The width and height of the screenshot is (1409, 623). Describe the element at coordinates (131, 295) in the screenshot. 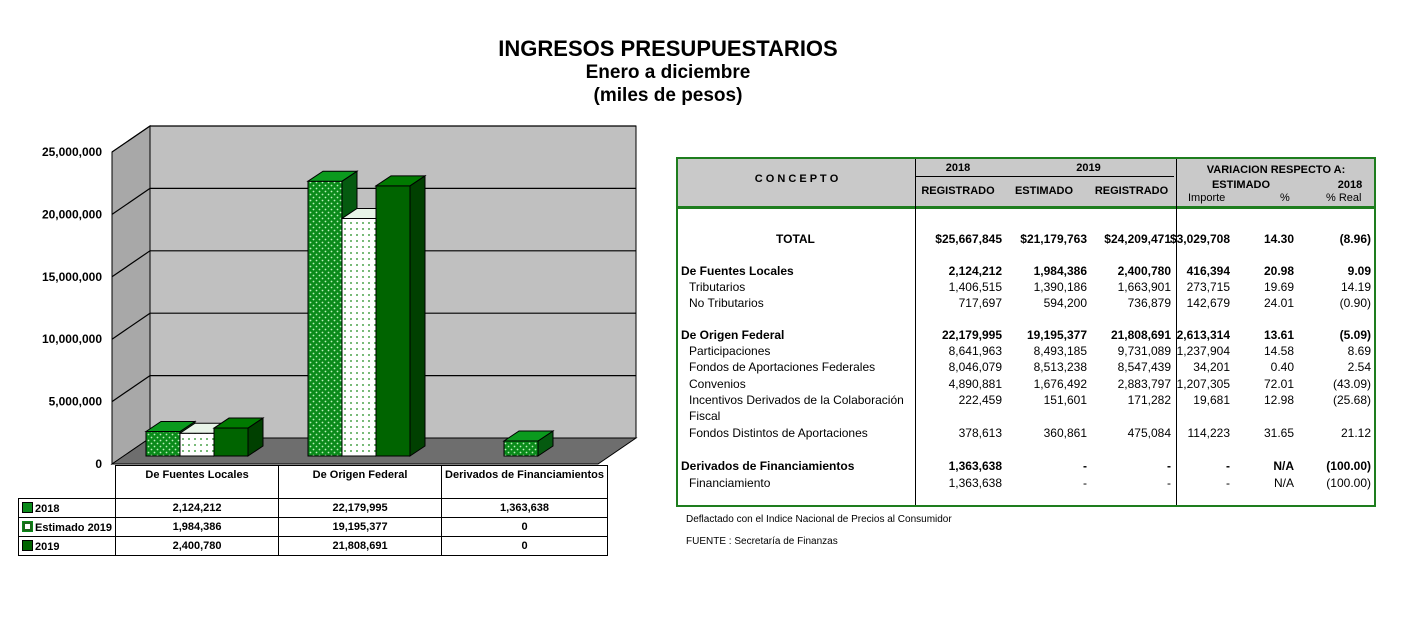

I see `chart-side-wall` at that location.